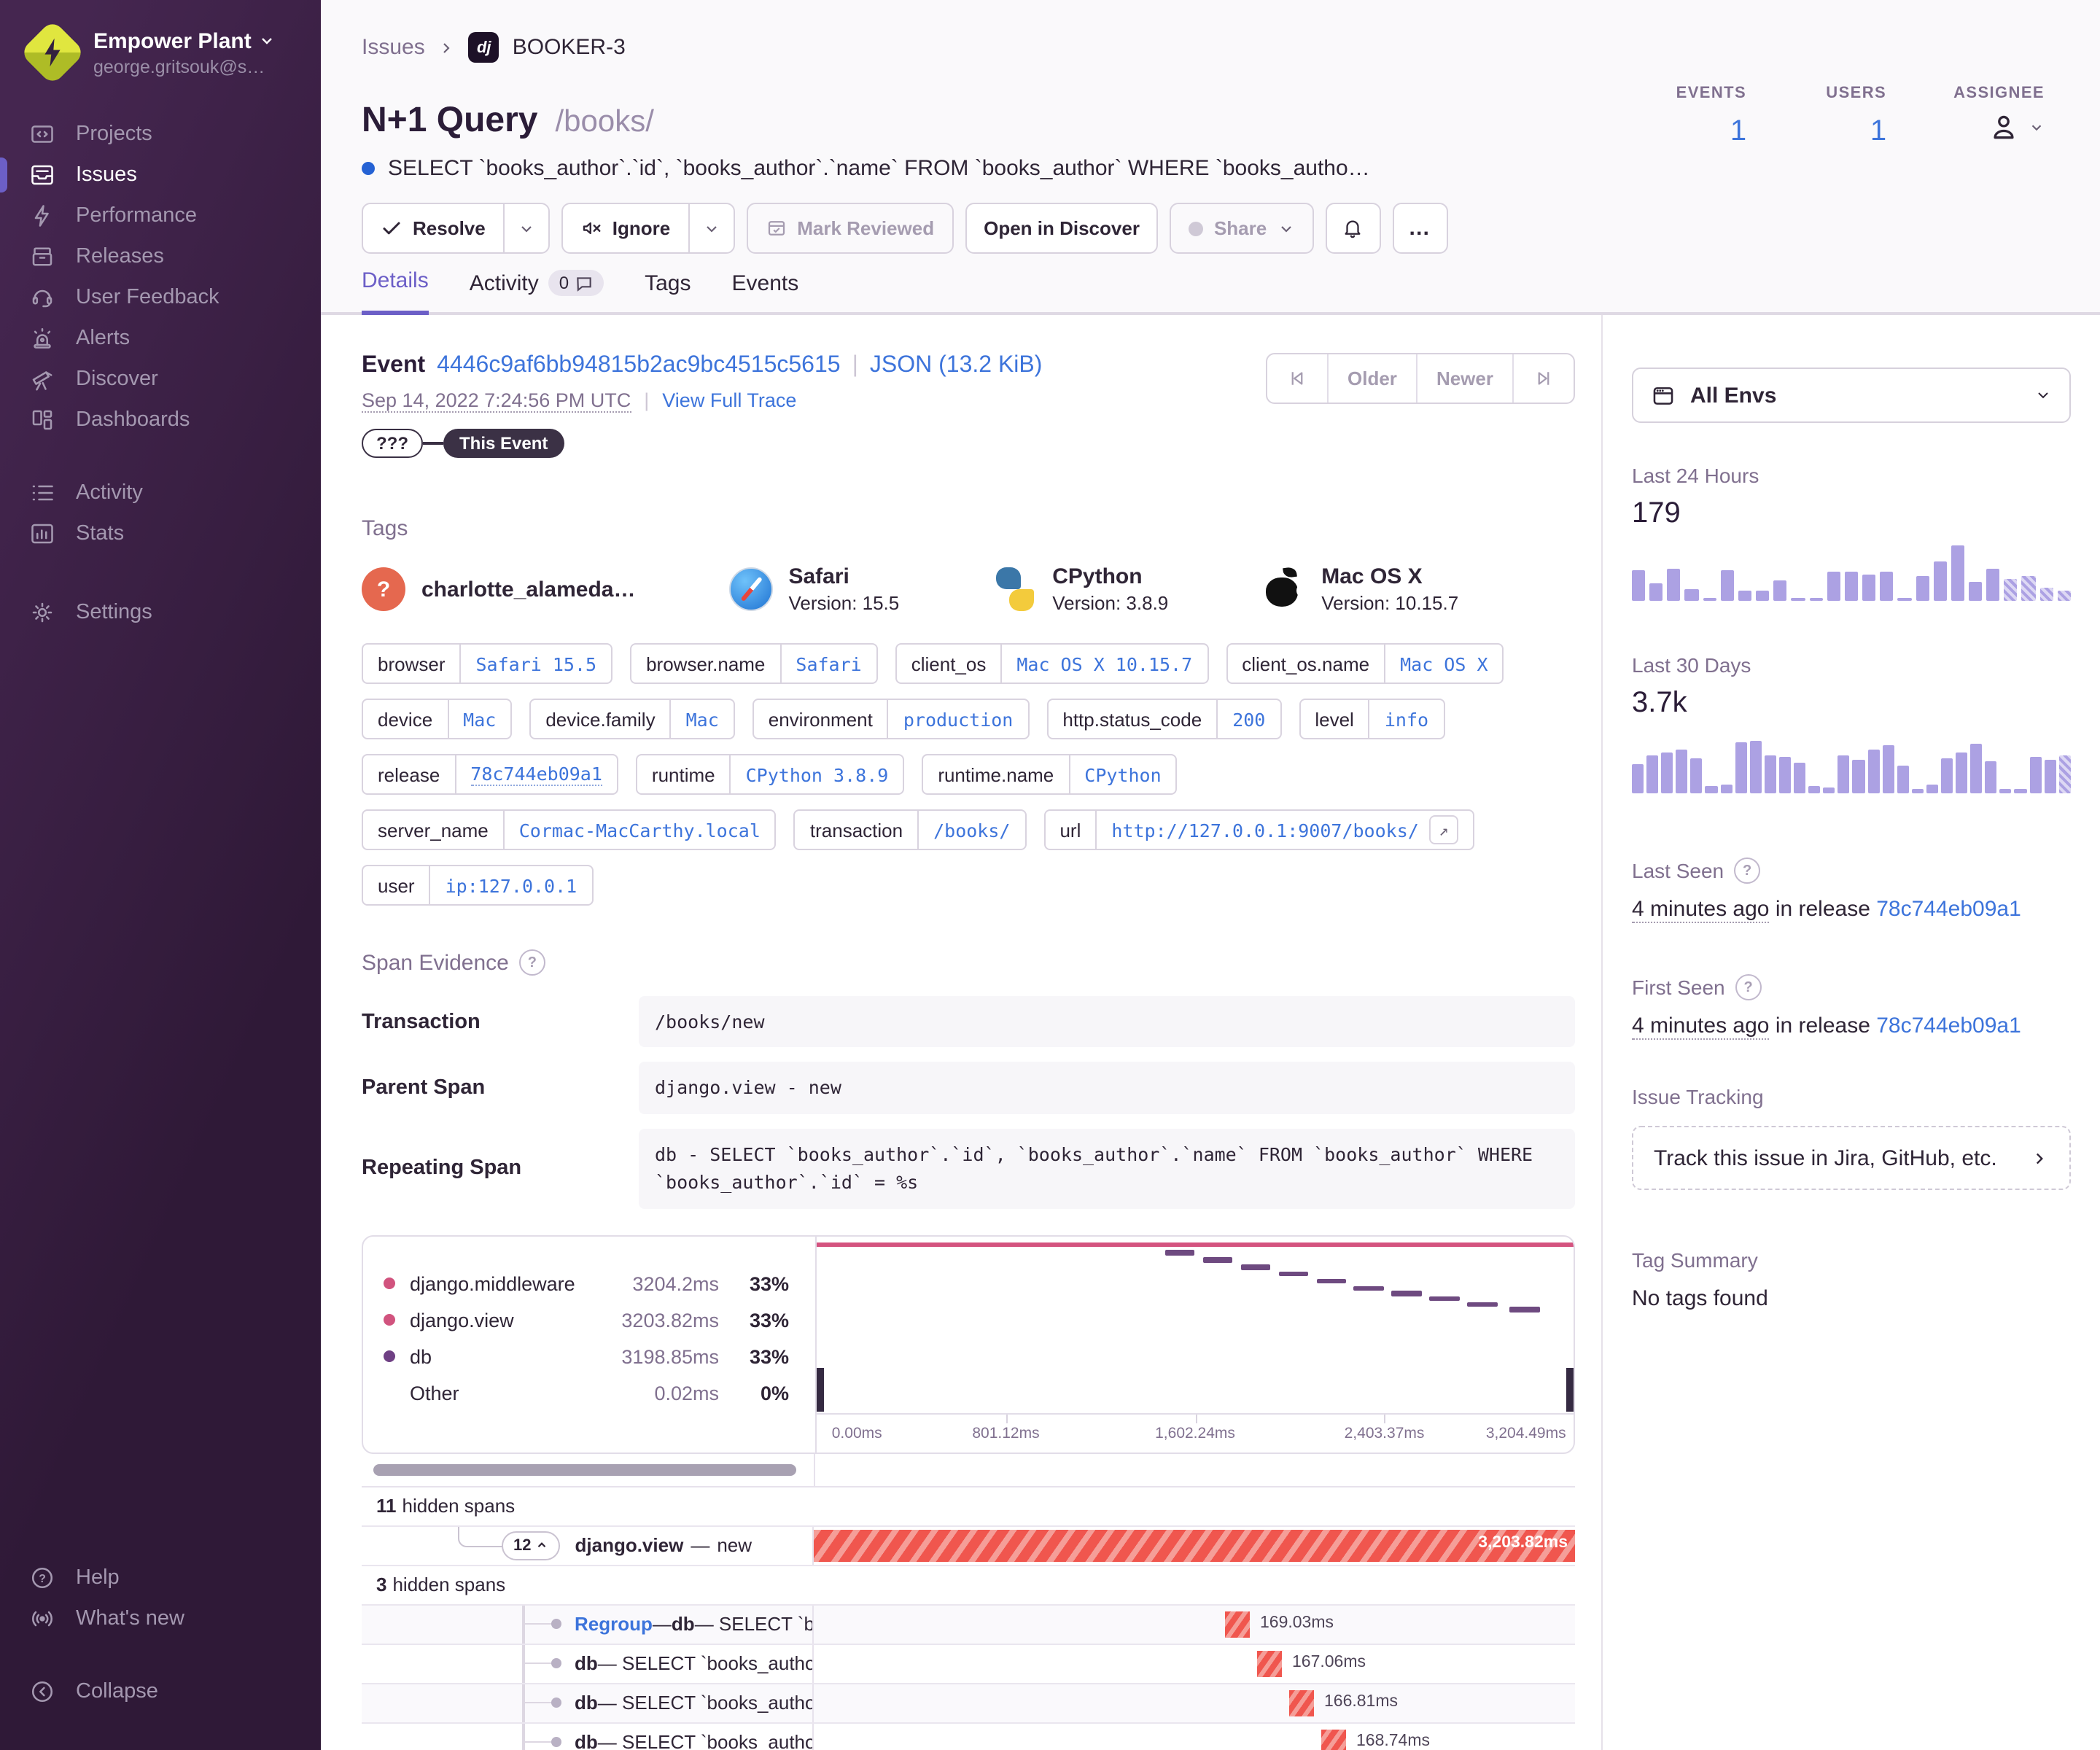 Image resolution: width=2100 pixels, height=1750 pixels. I want to click on sidebar-item-help: ? Help, so click(160, 1578).